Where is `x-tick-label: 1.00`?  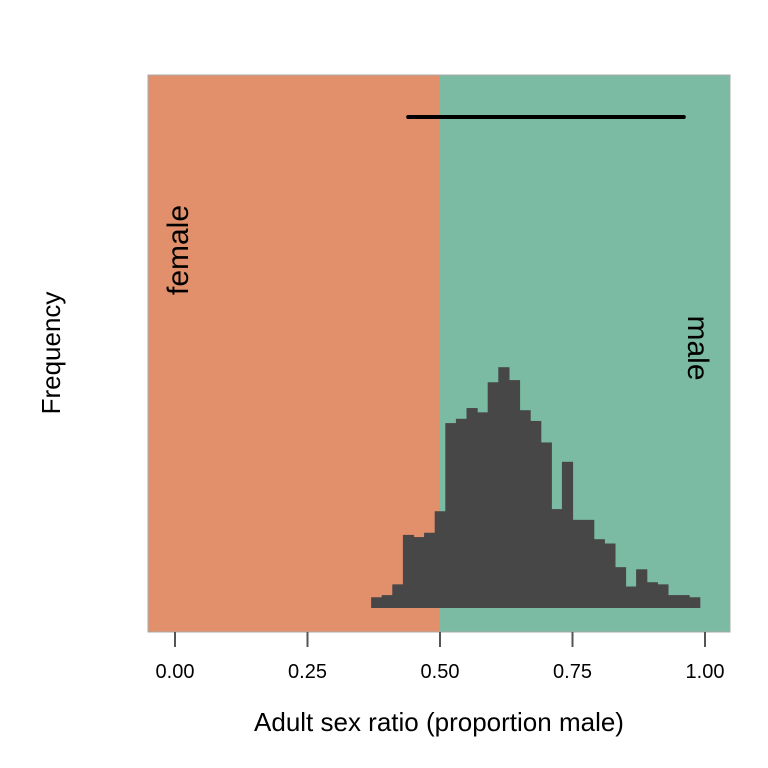
x-tick-label: 1.00 is located at coordinates (705, 672).